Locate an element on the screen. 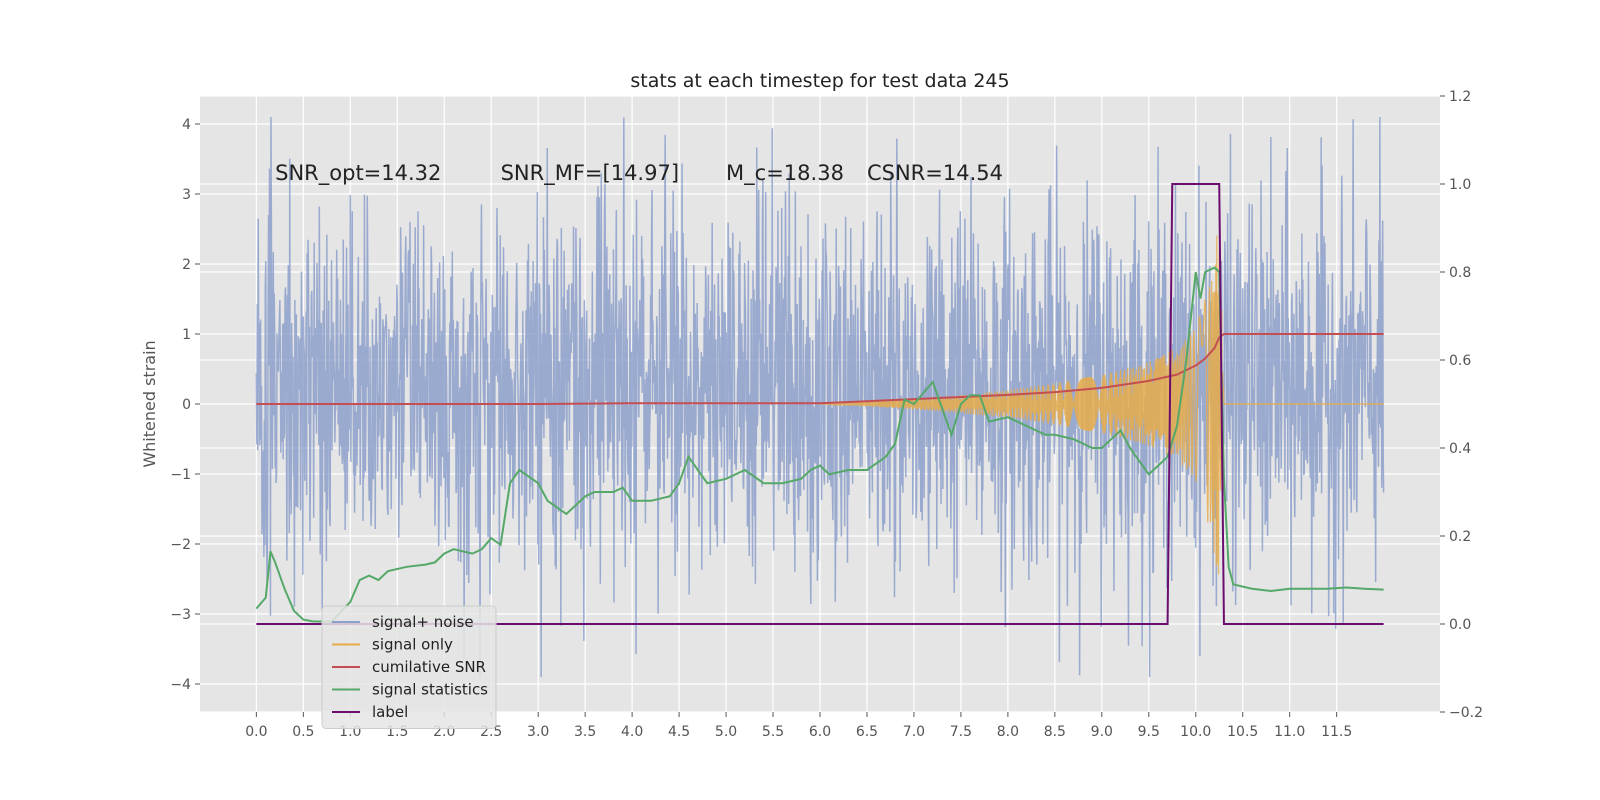 This screenshot has width=1600, height=800. legend-entry: label is located at coordinates (390, 712).